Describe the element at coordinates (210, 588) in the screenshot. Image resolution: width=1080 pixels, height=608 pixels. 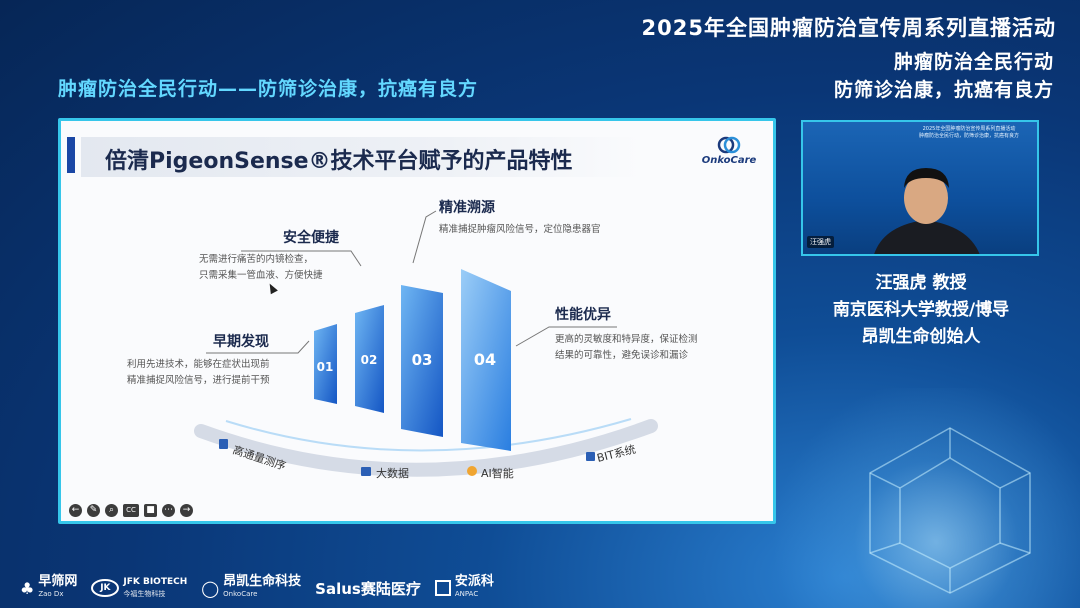
I see `onkocare-small-icon: ◯` at that location.